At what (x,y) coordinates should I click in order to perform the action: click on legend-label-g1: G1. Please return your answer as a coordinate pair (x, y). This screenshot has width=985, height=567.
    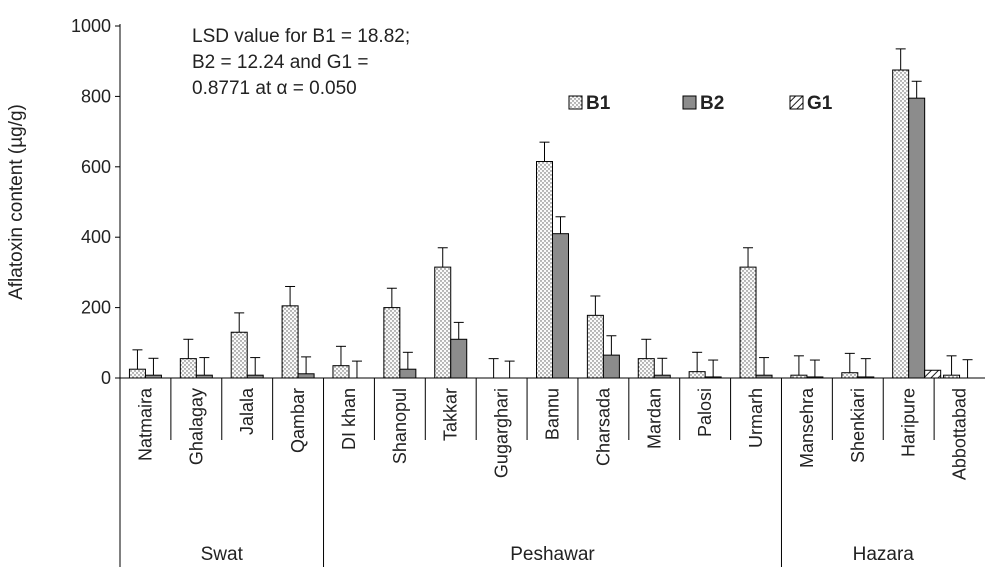
    Looking at the image, I should click on (820, 103).